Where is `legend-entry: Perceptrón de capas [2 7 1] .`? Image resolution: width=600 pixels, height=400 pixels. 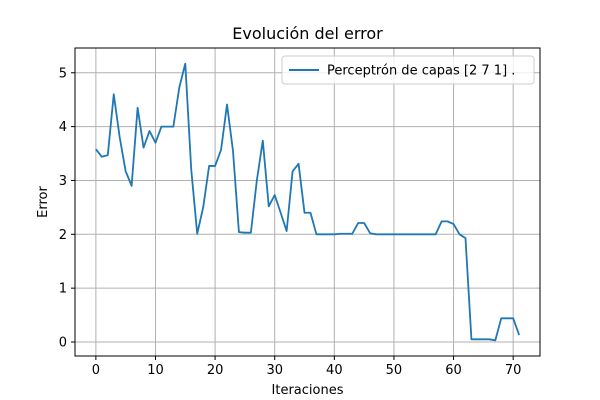
legend-entry: Perceptrón de capas [2 7 1] . is located at coordinates (421, 71).